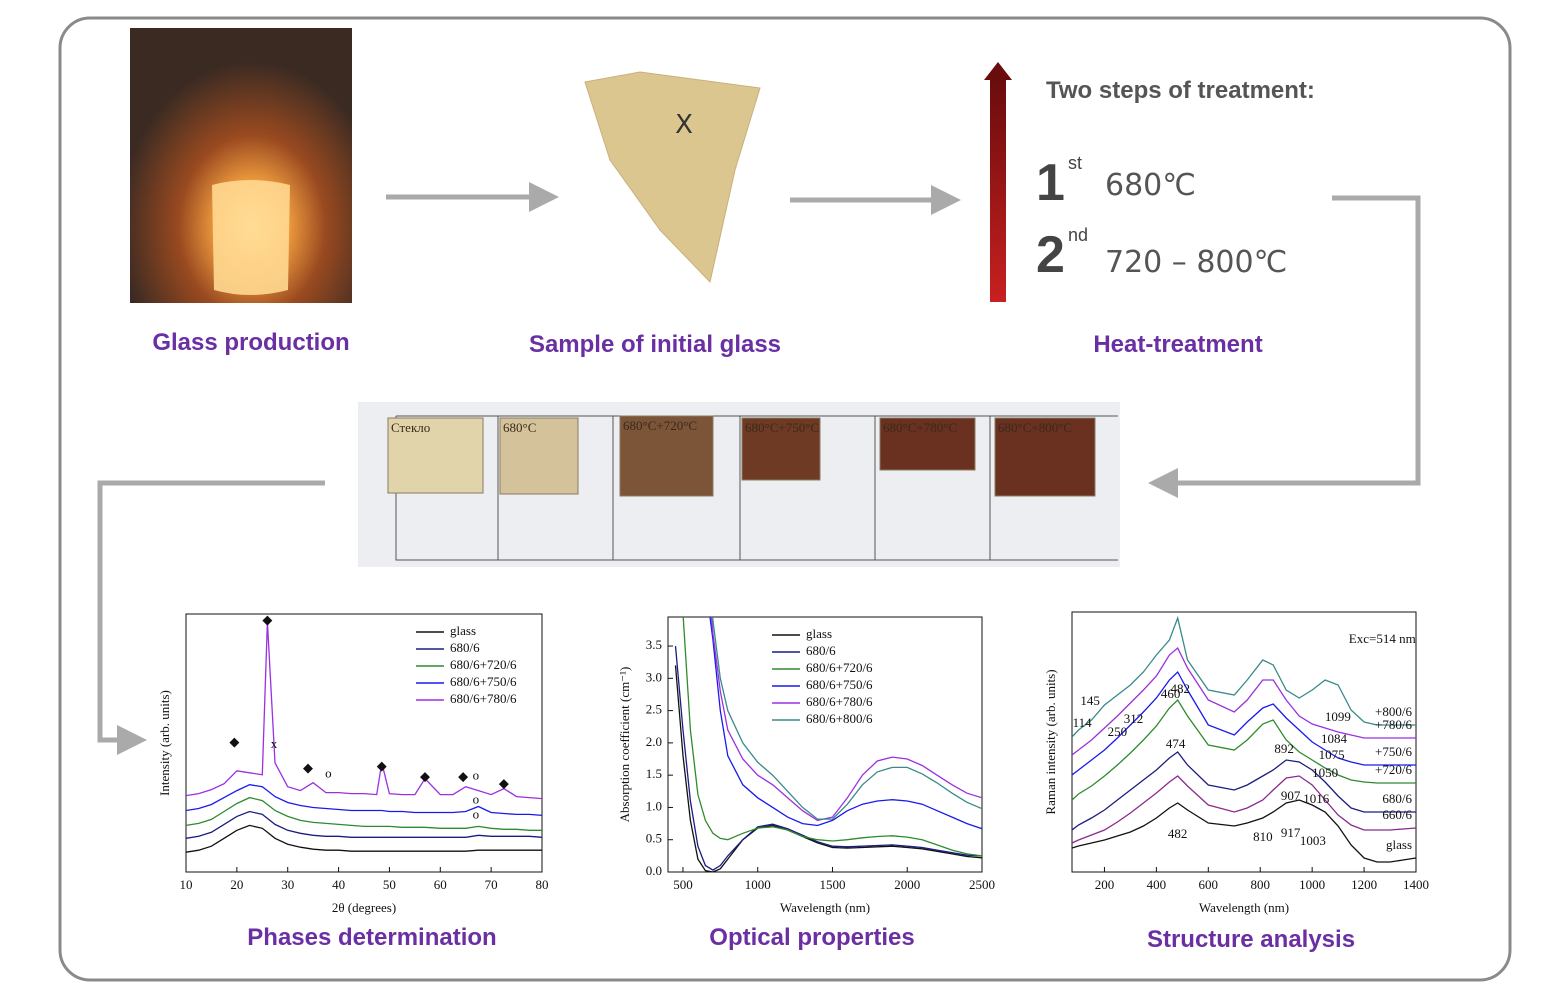 The height and width of the screenshot is (1000, 1554). Describe the element at coordinates (998, 71) in the screenshot. I see `heat-arrow-head` at that location.